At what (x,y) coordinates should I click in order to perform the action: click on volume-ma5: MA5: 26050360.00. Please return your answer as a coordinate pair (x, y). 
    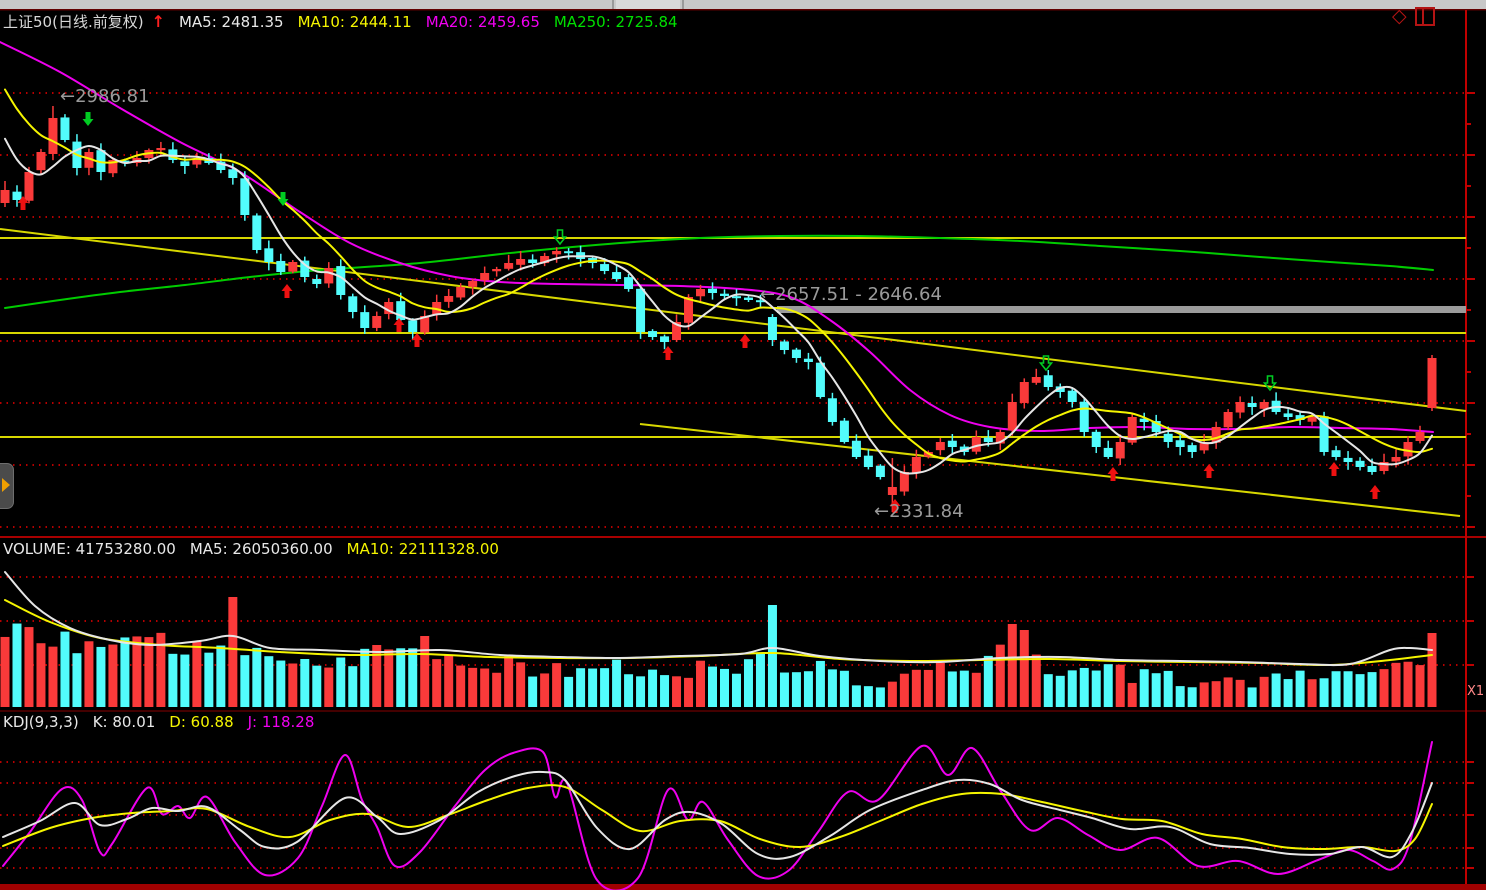
    Looking at the image, I should click on (261, 549).